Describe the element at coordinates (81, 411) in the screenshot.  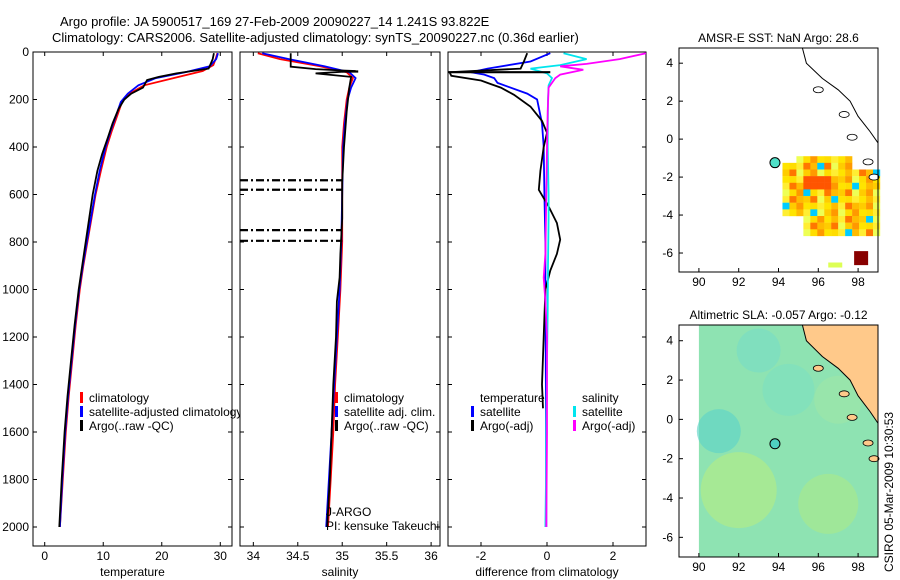
I see `temperature-legend-swatch` at that location.